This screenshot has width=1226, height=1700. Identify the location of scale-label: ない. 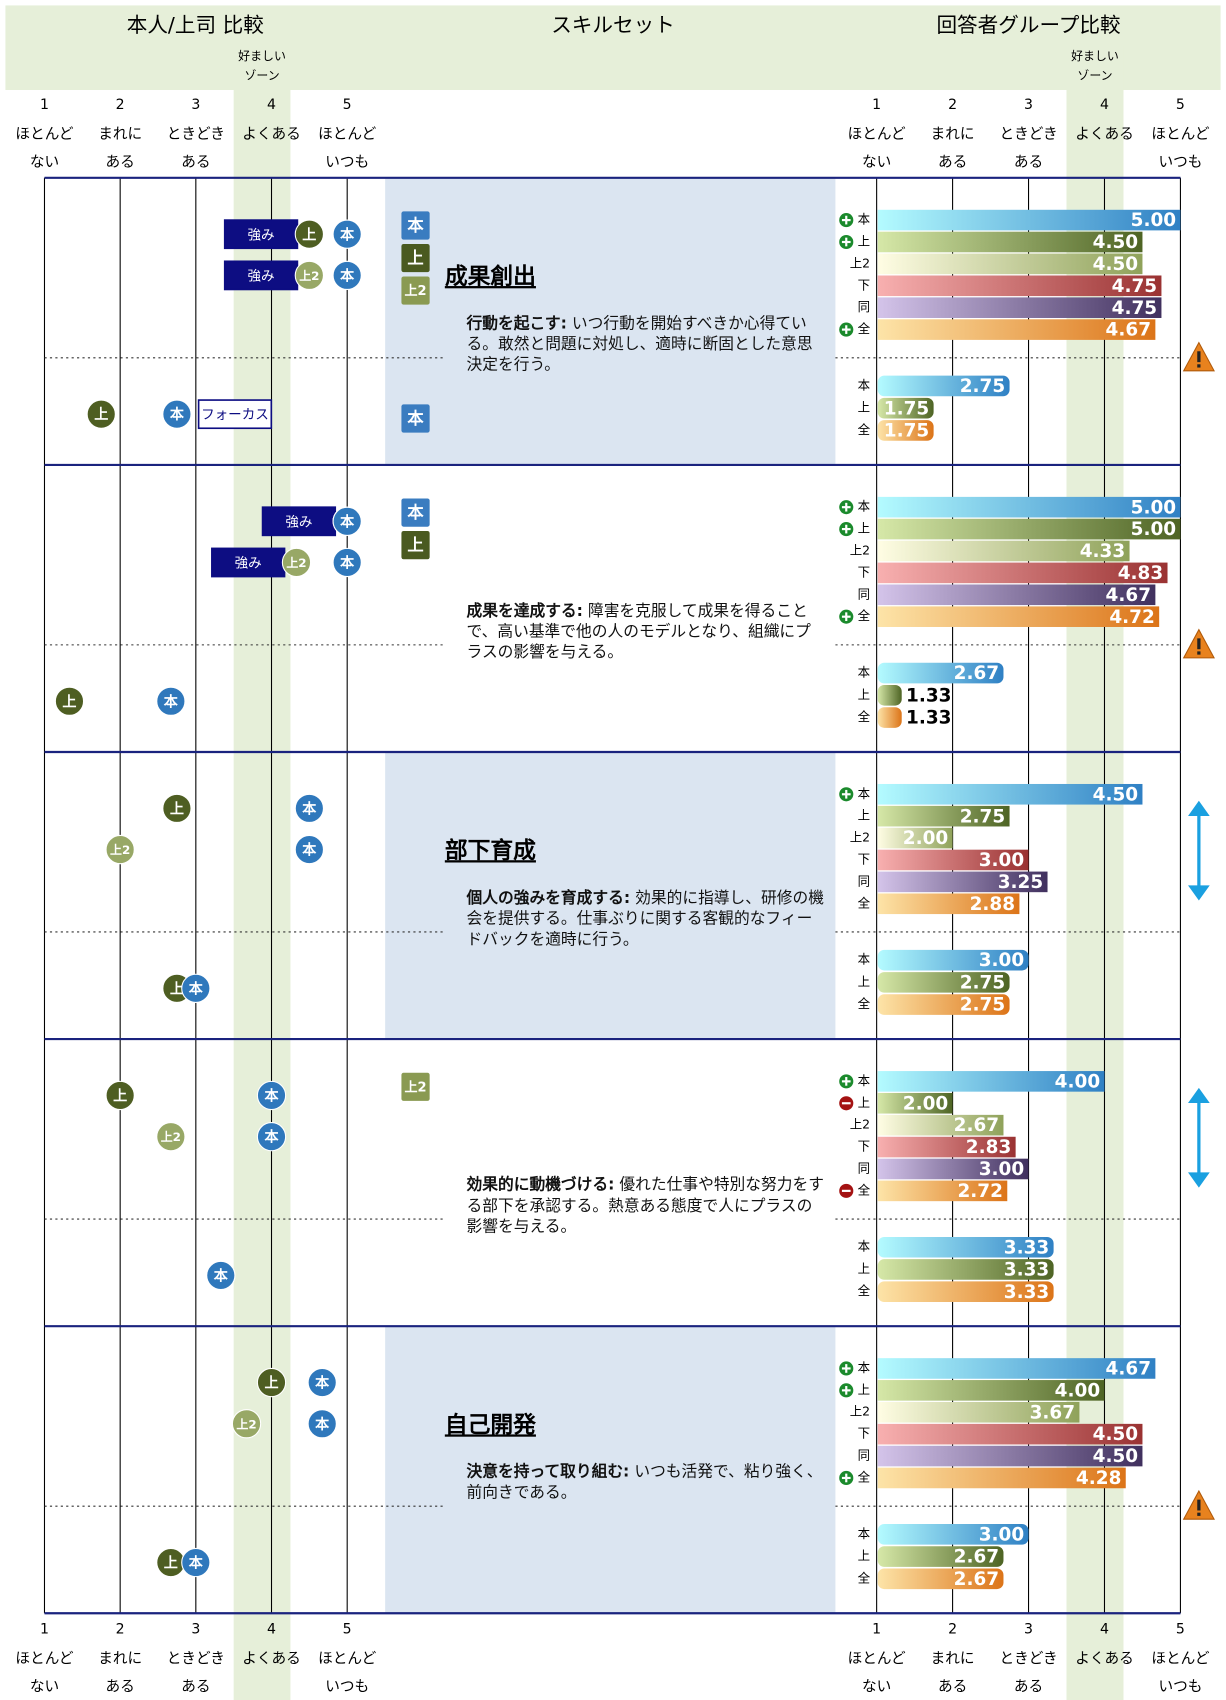
(876, 162).